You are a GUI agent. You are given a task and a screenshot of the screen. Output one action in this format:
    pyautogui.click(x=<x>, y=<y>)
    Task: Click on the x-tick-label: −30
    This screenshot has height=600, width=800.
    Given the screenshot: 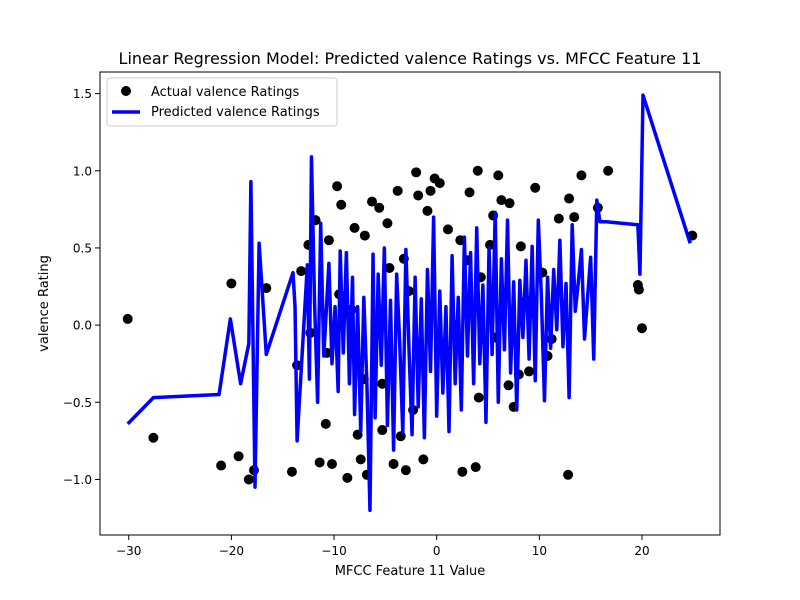 What is the action you would take?
    pyautogui.click(x=128, y=551)
    